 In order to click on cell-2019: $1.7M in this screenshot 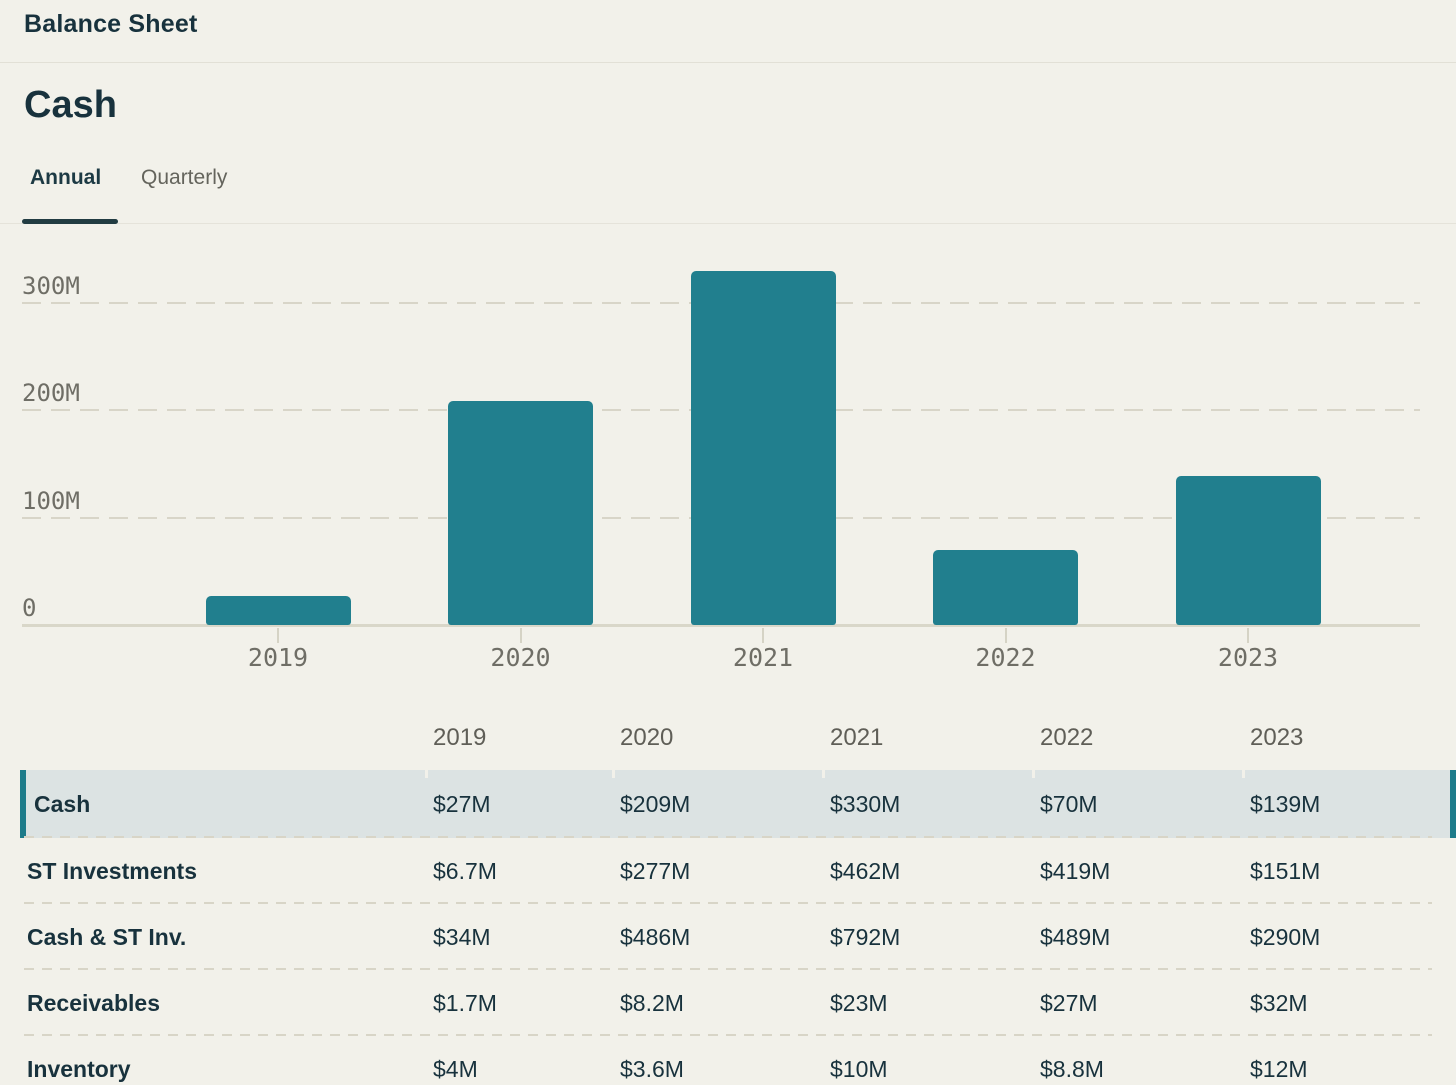, I will do `click(465, 1002)`.